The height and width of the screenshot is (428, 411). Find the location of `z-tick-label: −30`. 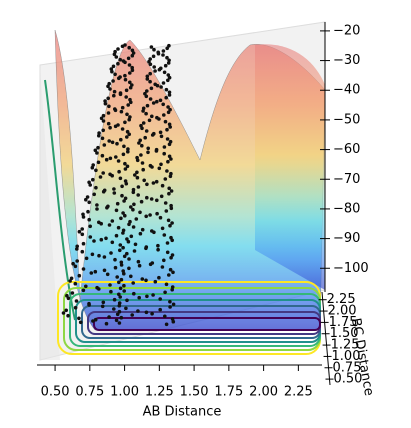

z-tick-label: −30 is located at coordinates (346, 60).